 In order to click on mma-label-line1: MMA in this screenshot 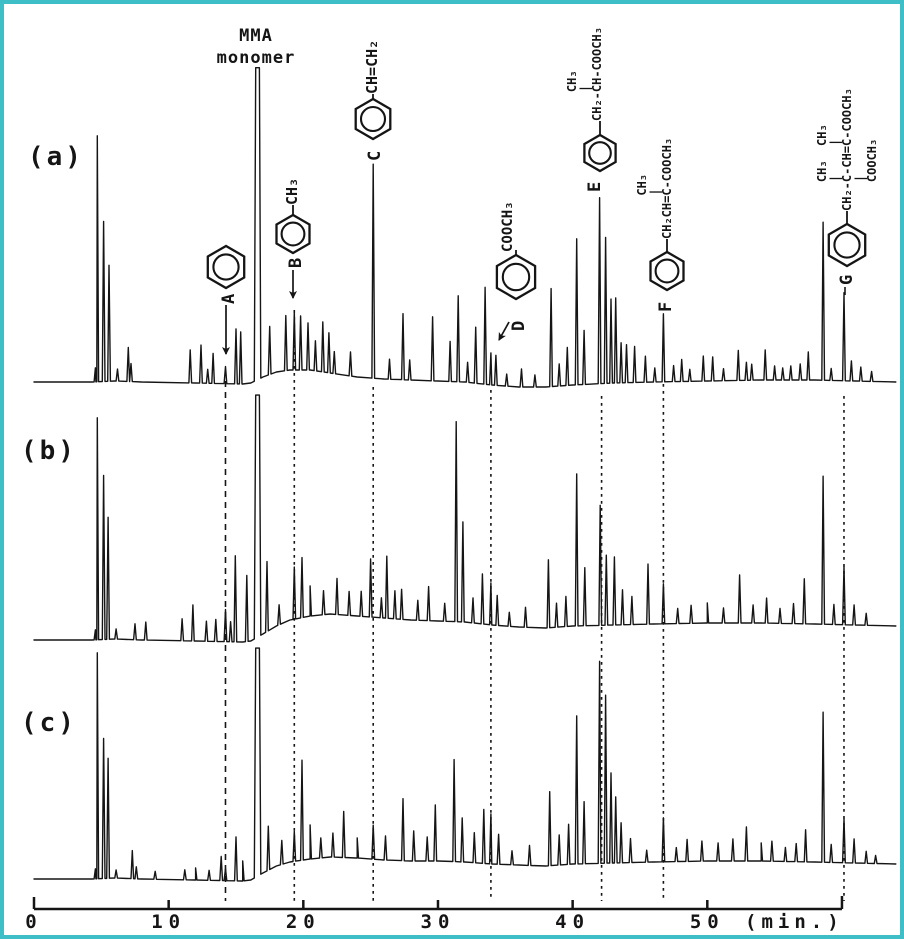, I will do `click(256, 36)`.